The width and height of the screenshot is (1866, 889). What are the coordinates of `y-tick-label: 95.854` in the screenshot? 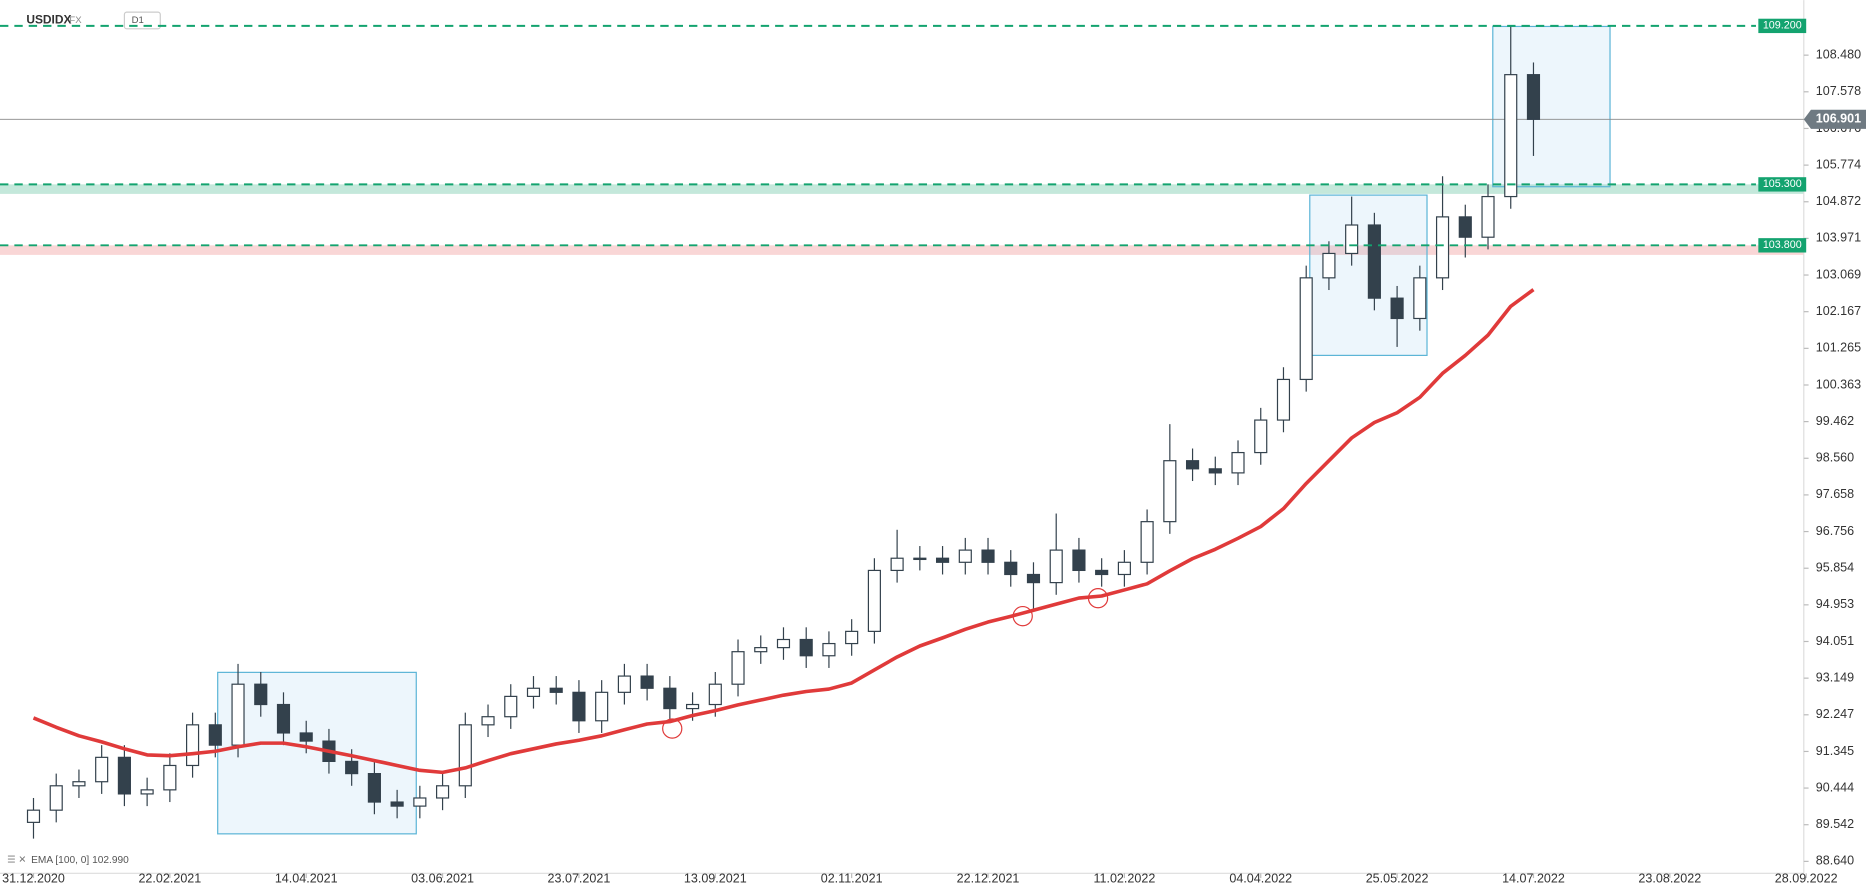 It's located at (1835, 568).